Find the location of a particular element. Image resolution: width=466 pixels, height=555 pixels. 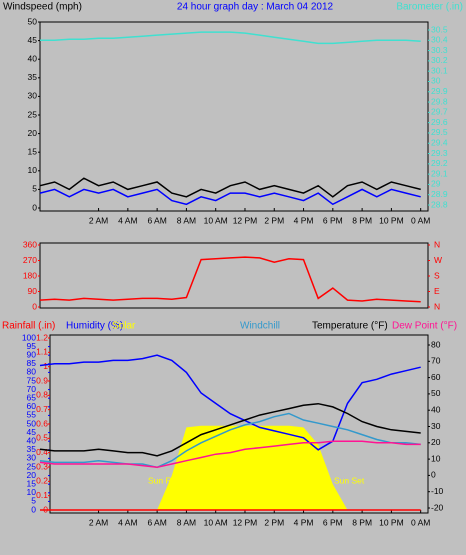

y3-tick-label: 0.3 is located at coordinates (42, 466).